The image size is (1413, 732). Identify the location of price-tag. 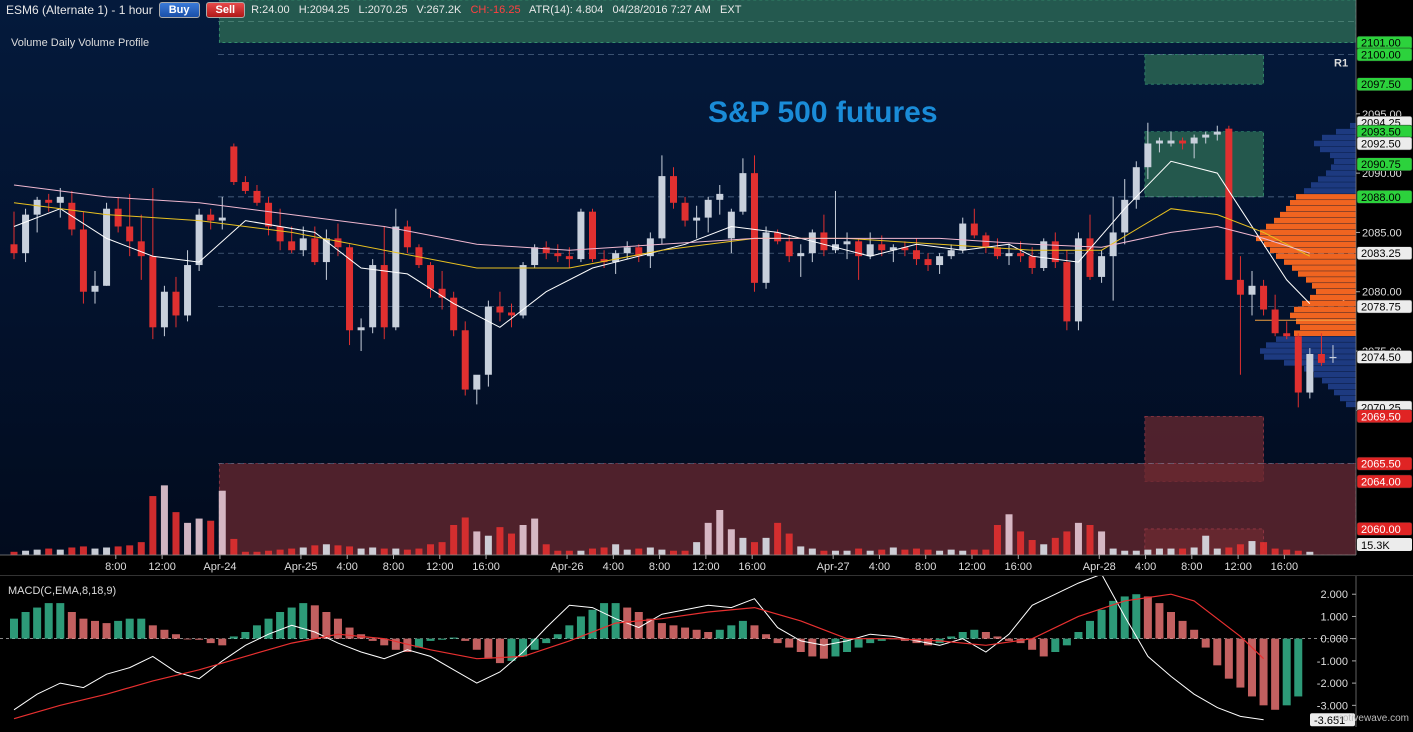
(1384, 54).